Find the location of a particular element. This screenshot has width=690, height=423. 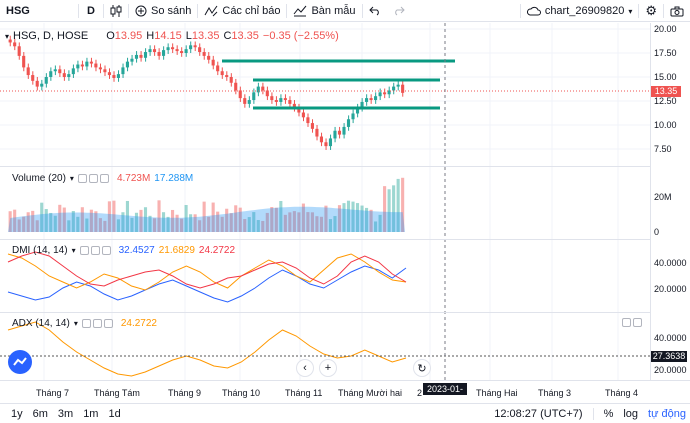

logo-icon is located at coordinates (20, 361).